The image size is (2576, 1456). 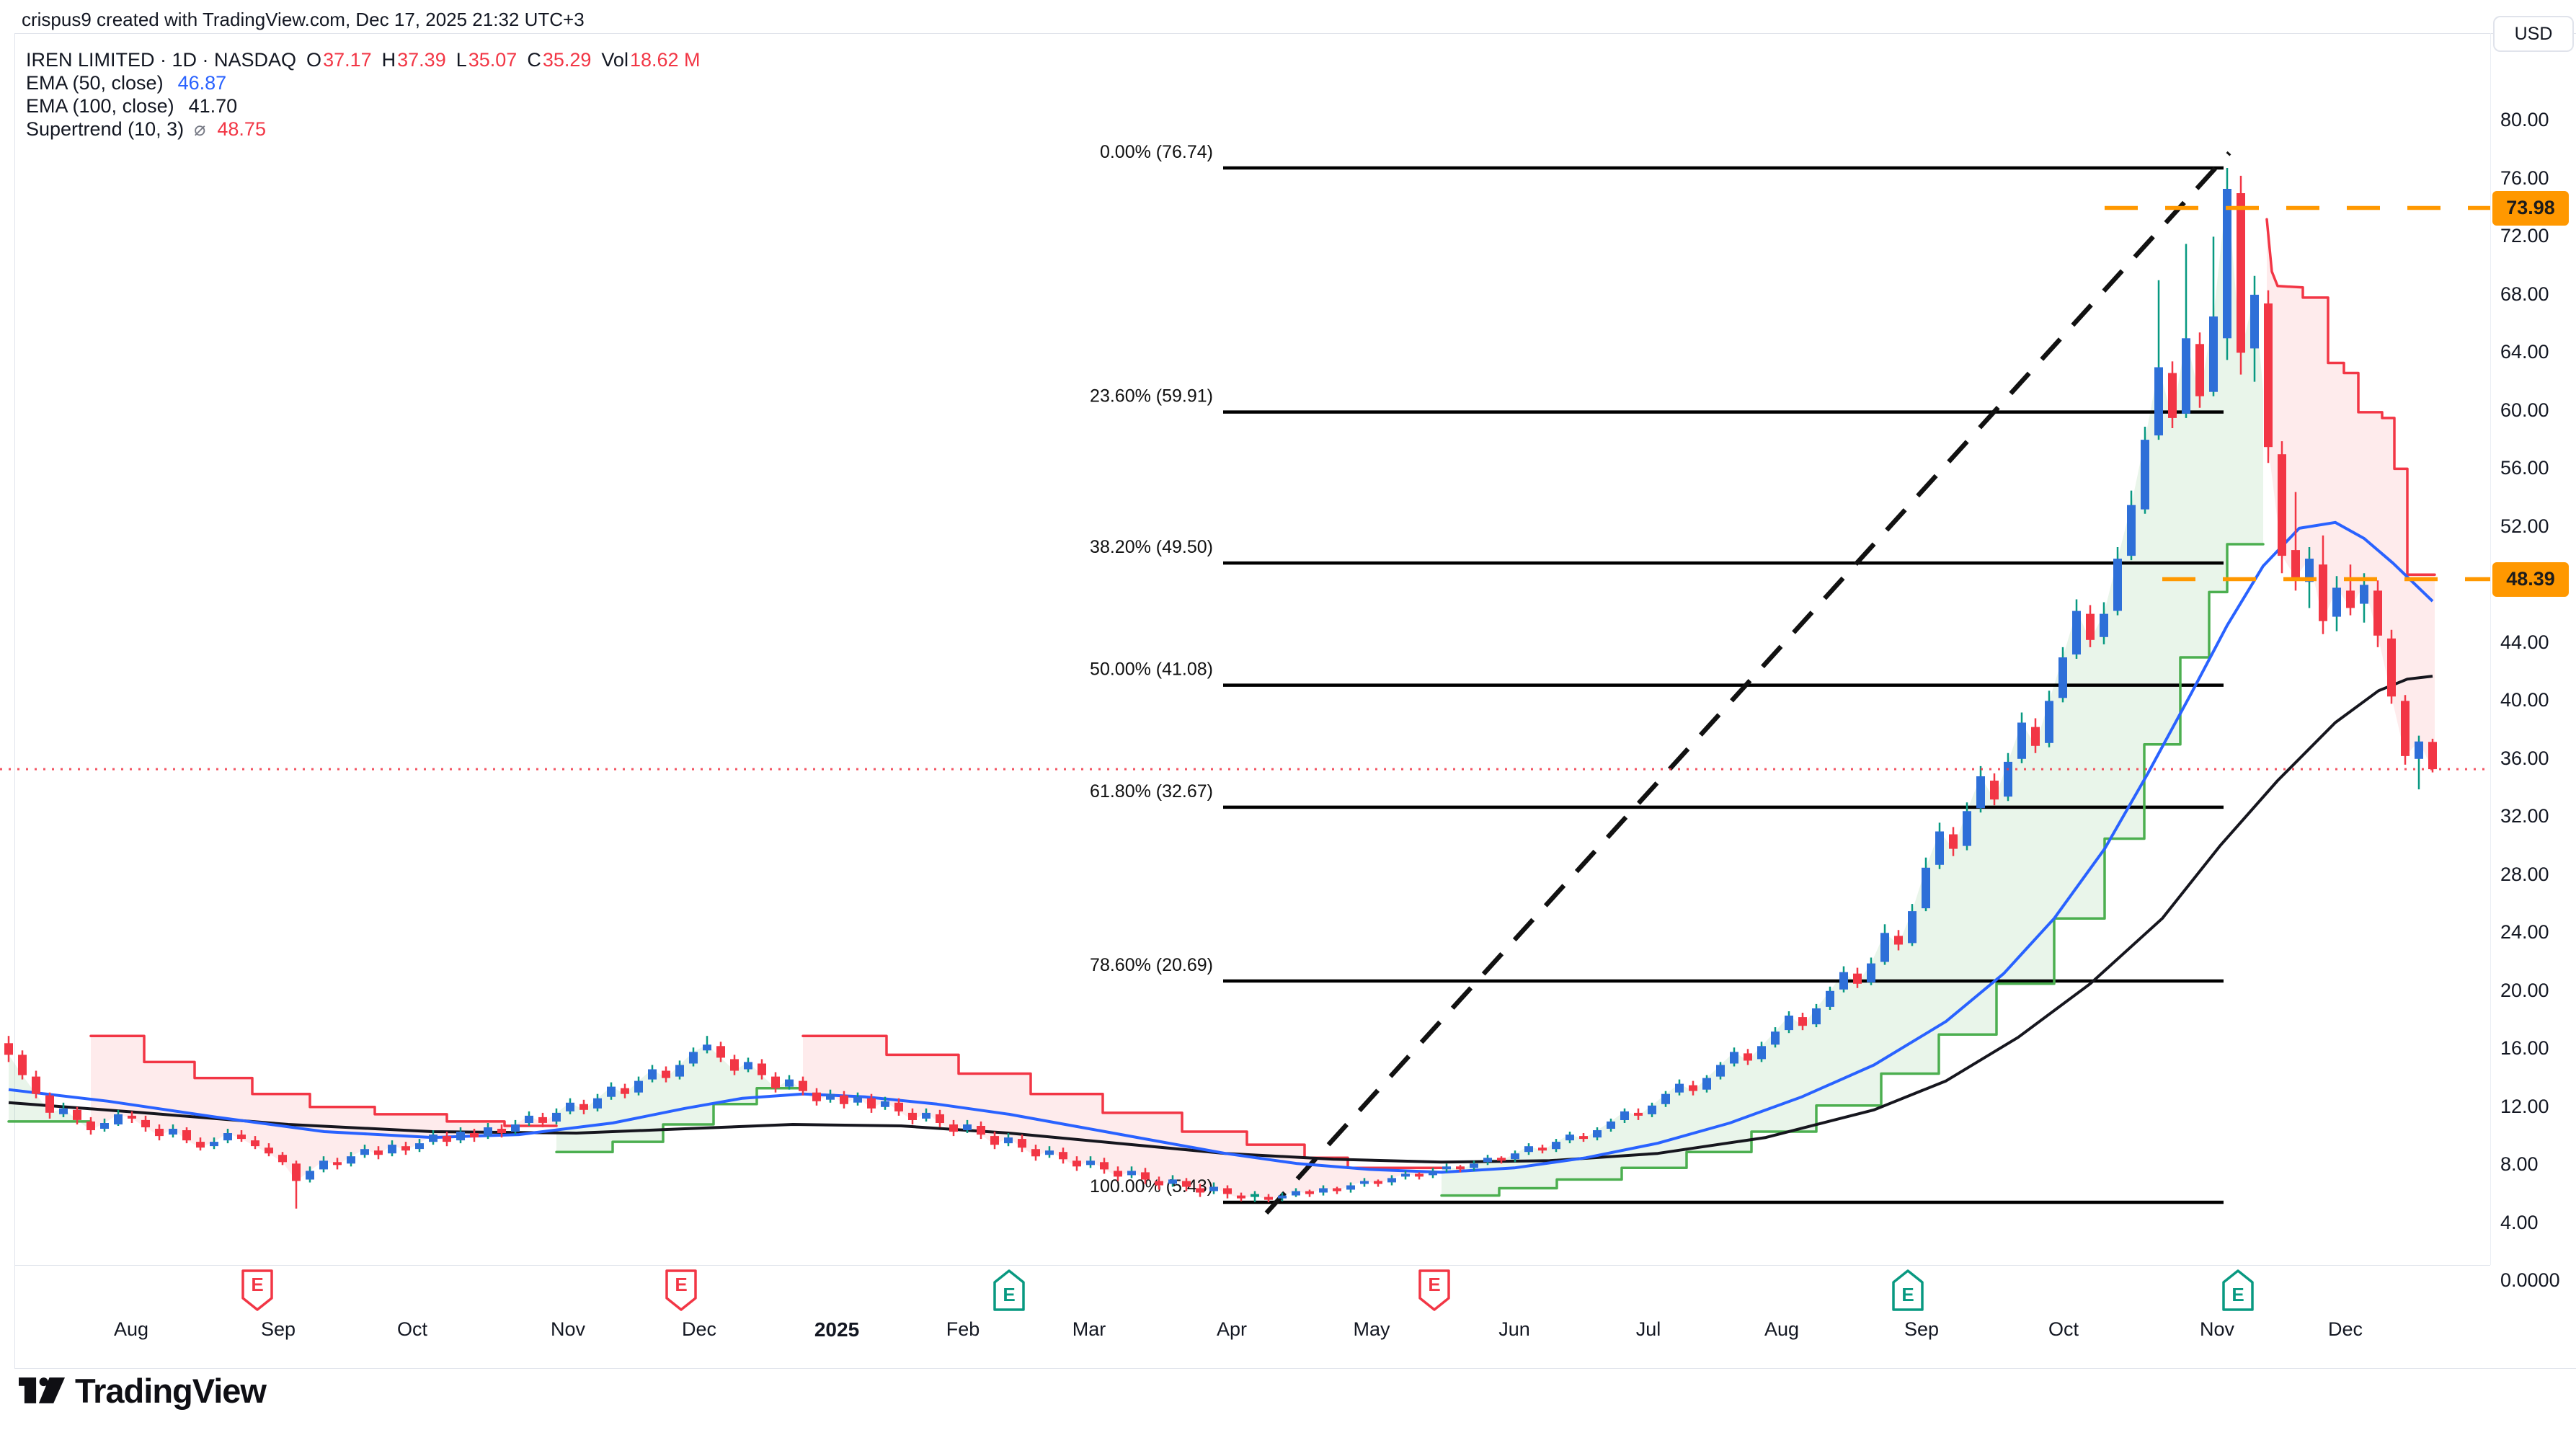 I want to click on indicator-value: 48.75, so click(x=241, y=129).